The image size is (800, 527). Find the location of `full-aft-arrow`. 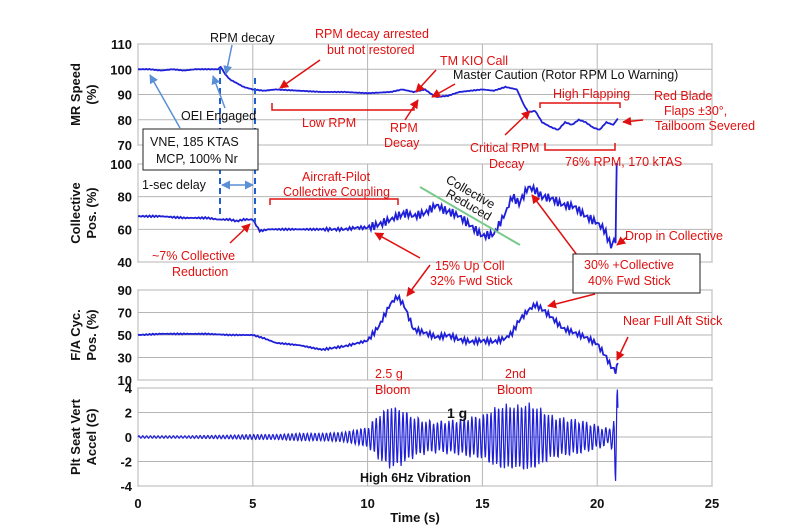

full-aft-arrow is located at coordinates (622, 348).